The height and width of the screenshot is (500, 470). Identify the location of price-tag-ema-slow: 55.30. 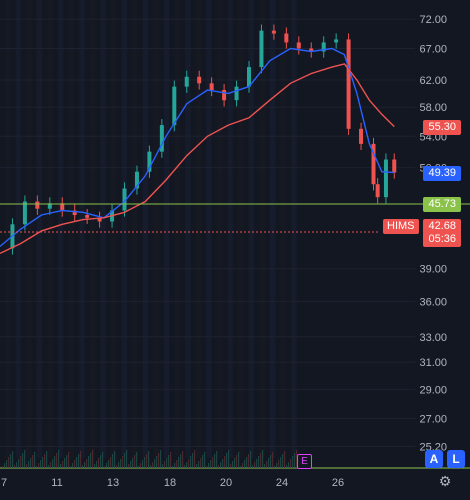
(442, 127).